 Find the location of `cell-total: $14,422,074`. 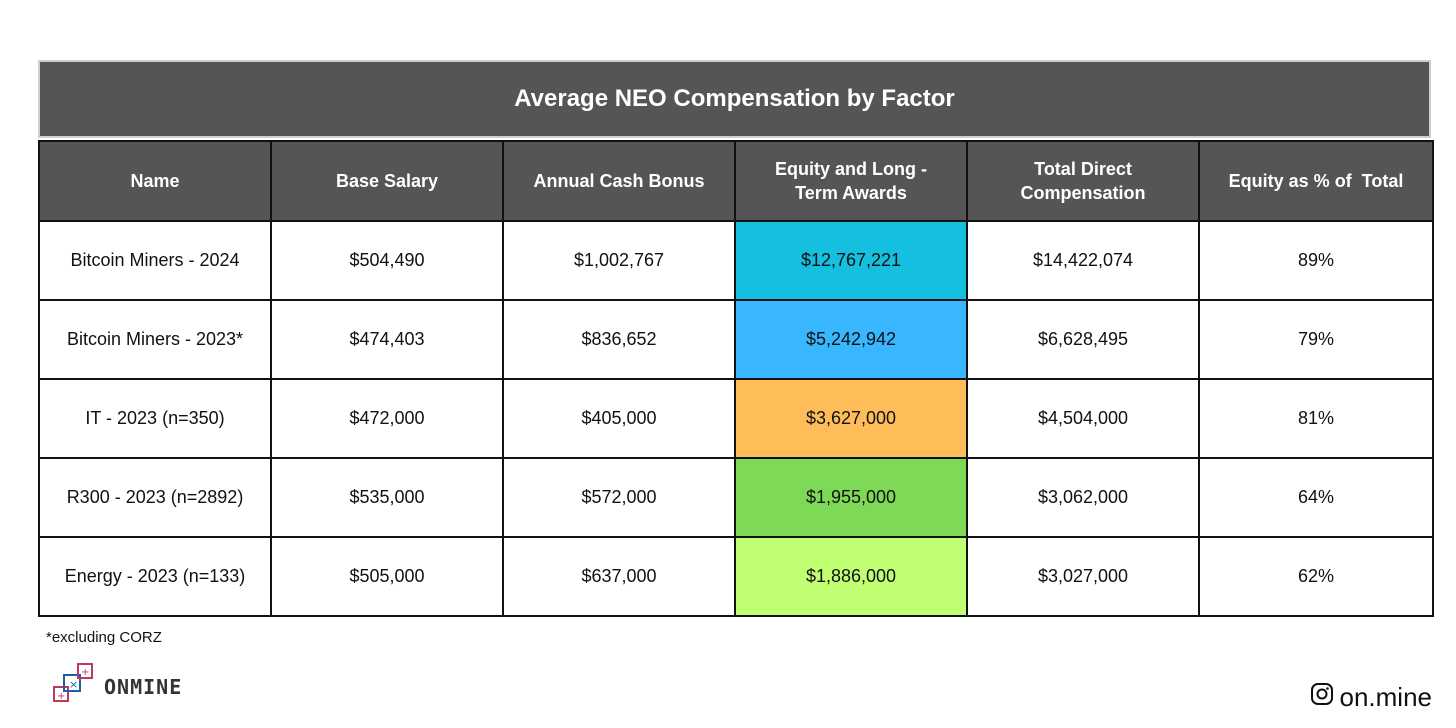

cell-total: $14,422,074 is located at coordinates (1083, 260).